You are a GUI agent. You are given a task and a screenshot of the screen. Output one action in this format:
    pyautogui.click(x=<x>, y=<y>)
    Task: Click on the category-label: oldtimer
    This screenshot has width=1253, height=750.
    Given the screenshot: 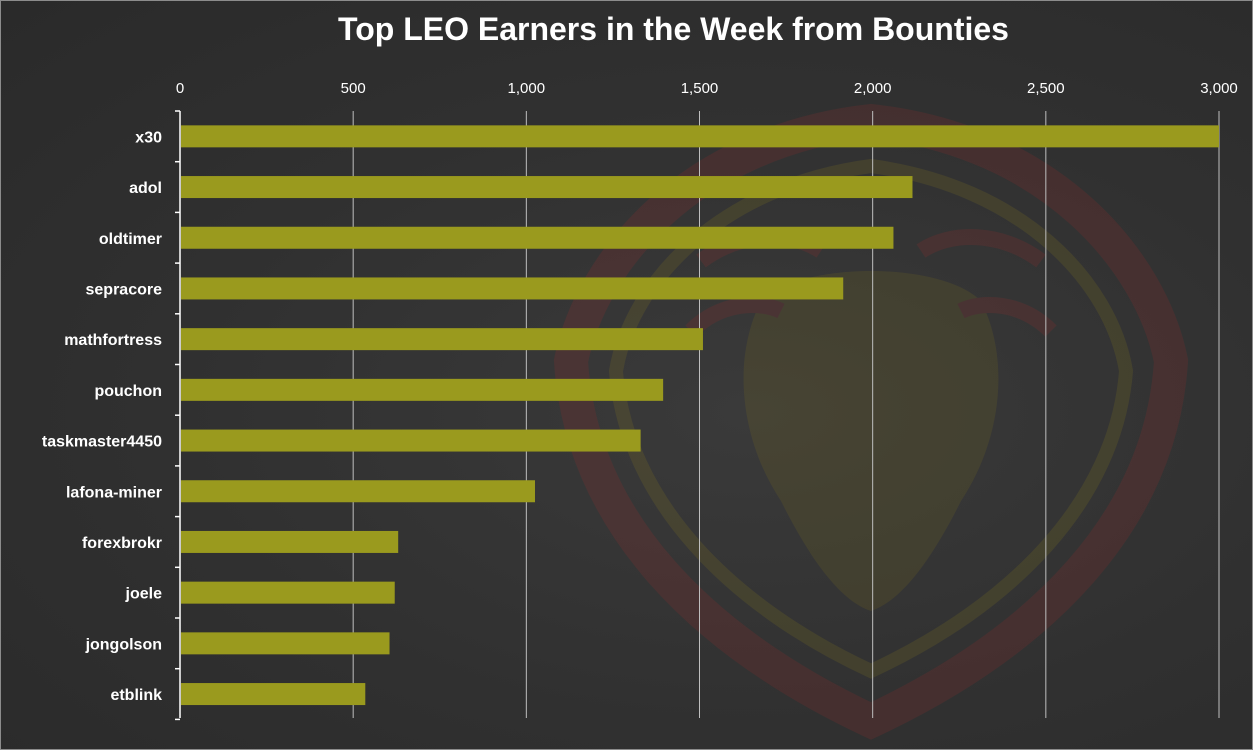 What is the action you would take?
    pyautogui.click(x=130, y=239)
    